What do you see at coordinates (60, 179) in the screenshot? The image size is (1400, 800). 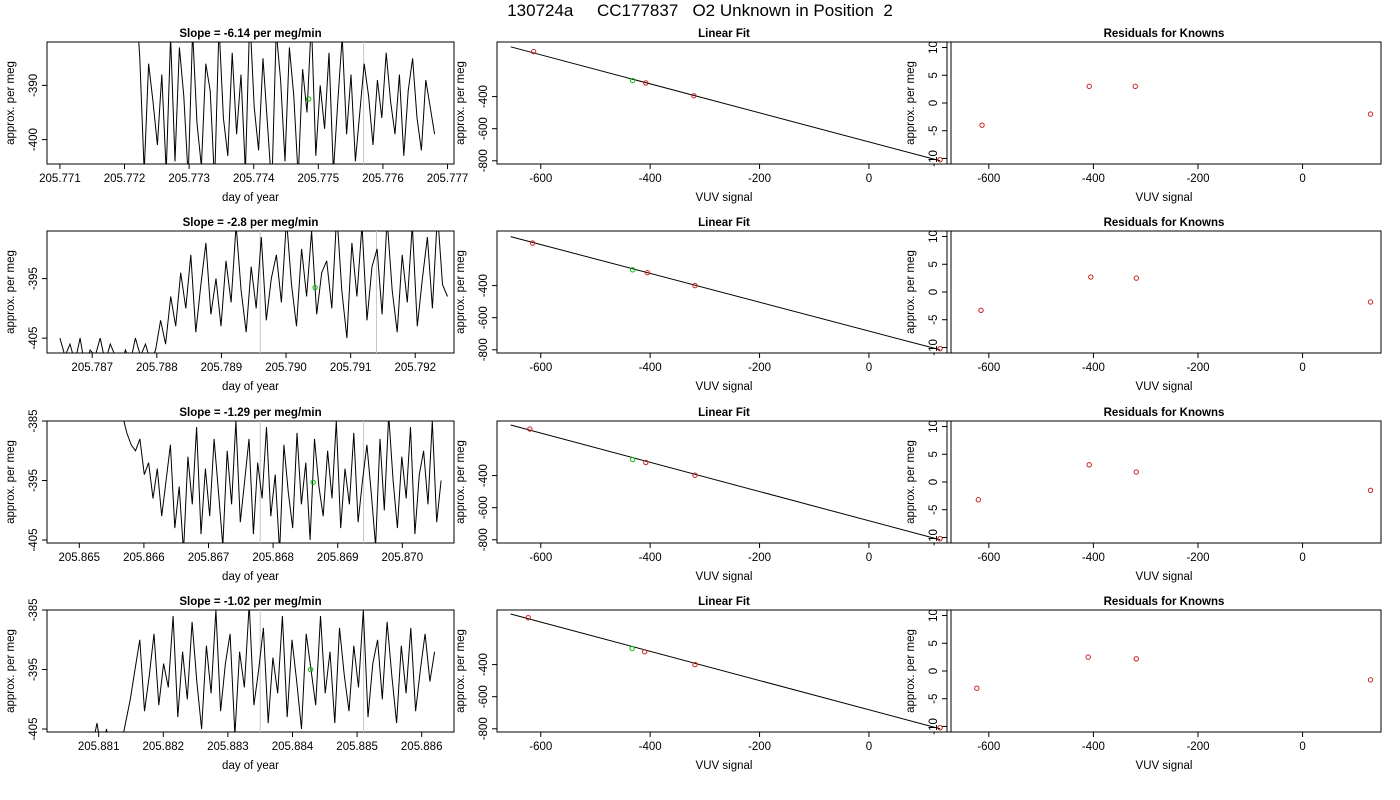 I see `x-tick-label: 205.771` at bounding box center [60, 179].